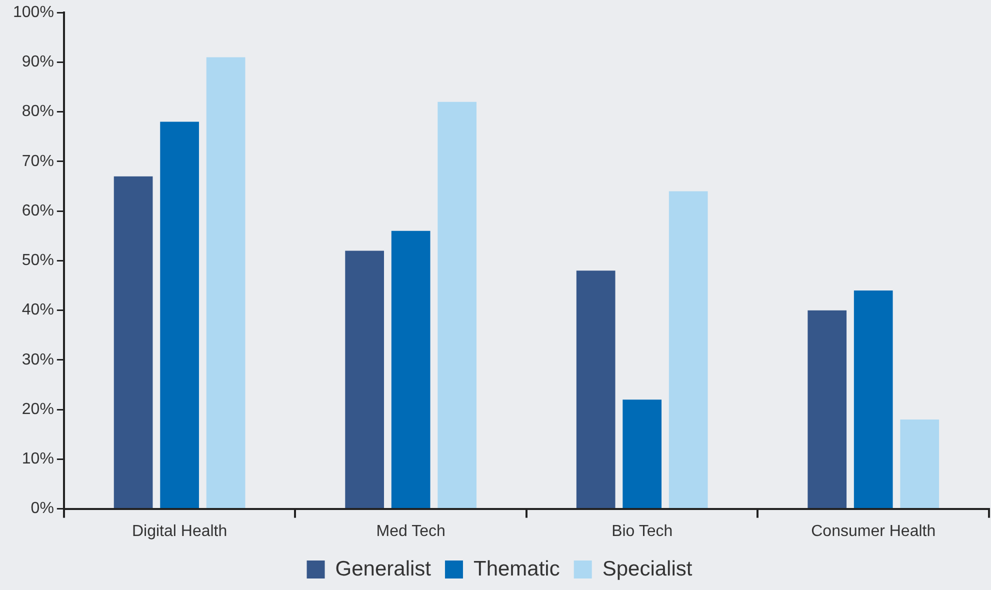  Describe the element at coordinates (411, 531) in the screenshot. I see `x-tick-label: Med Tech` at that location.